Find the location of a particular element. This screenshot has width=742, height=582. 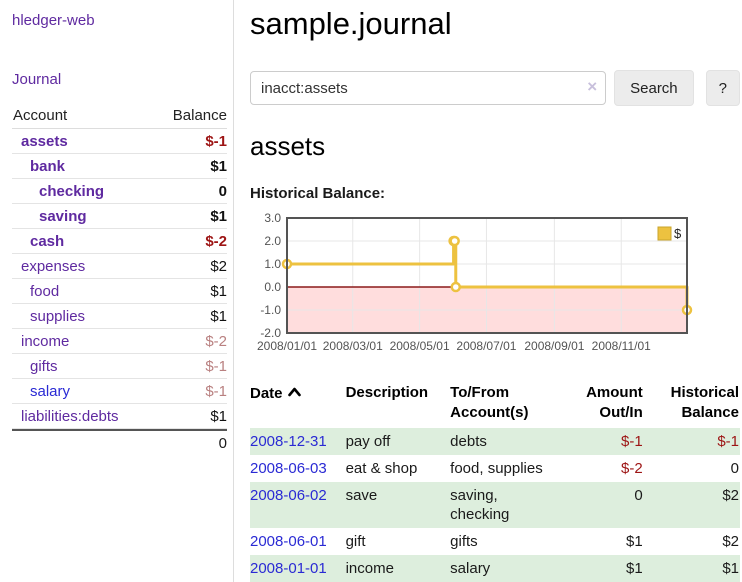

help-button: ? is located at coordinates (722, 88).